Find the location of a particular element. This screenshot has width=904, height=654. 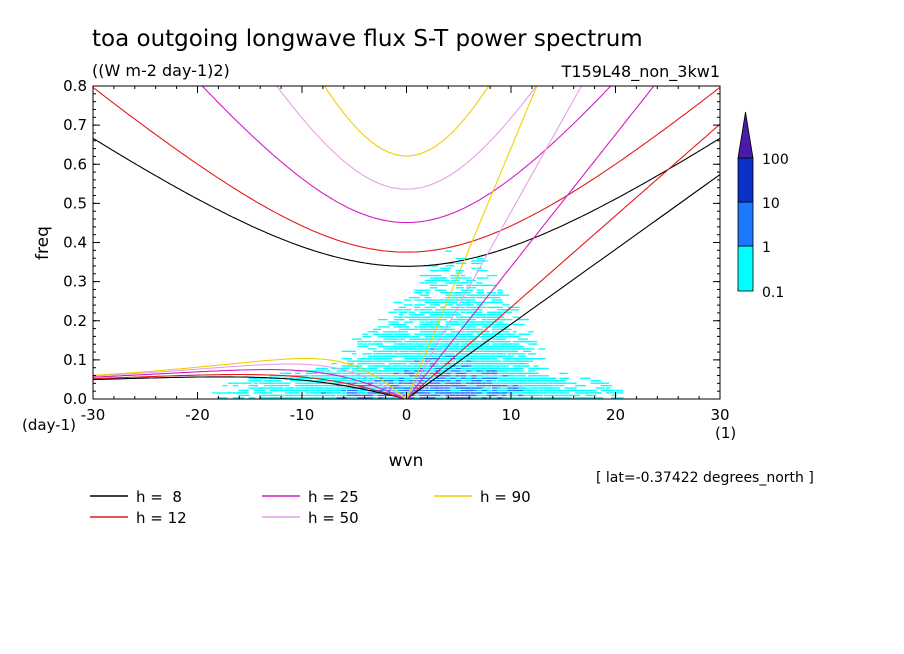

colorbar: 0.1 1 10 100 is located at coordinates (763, 206).